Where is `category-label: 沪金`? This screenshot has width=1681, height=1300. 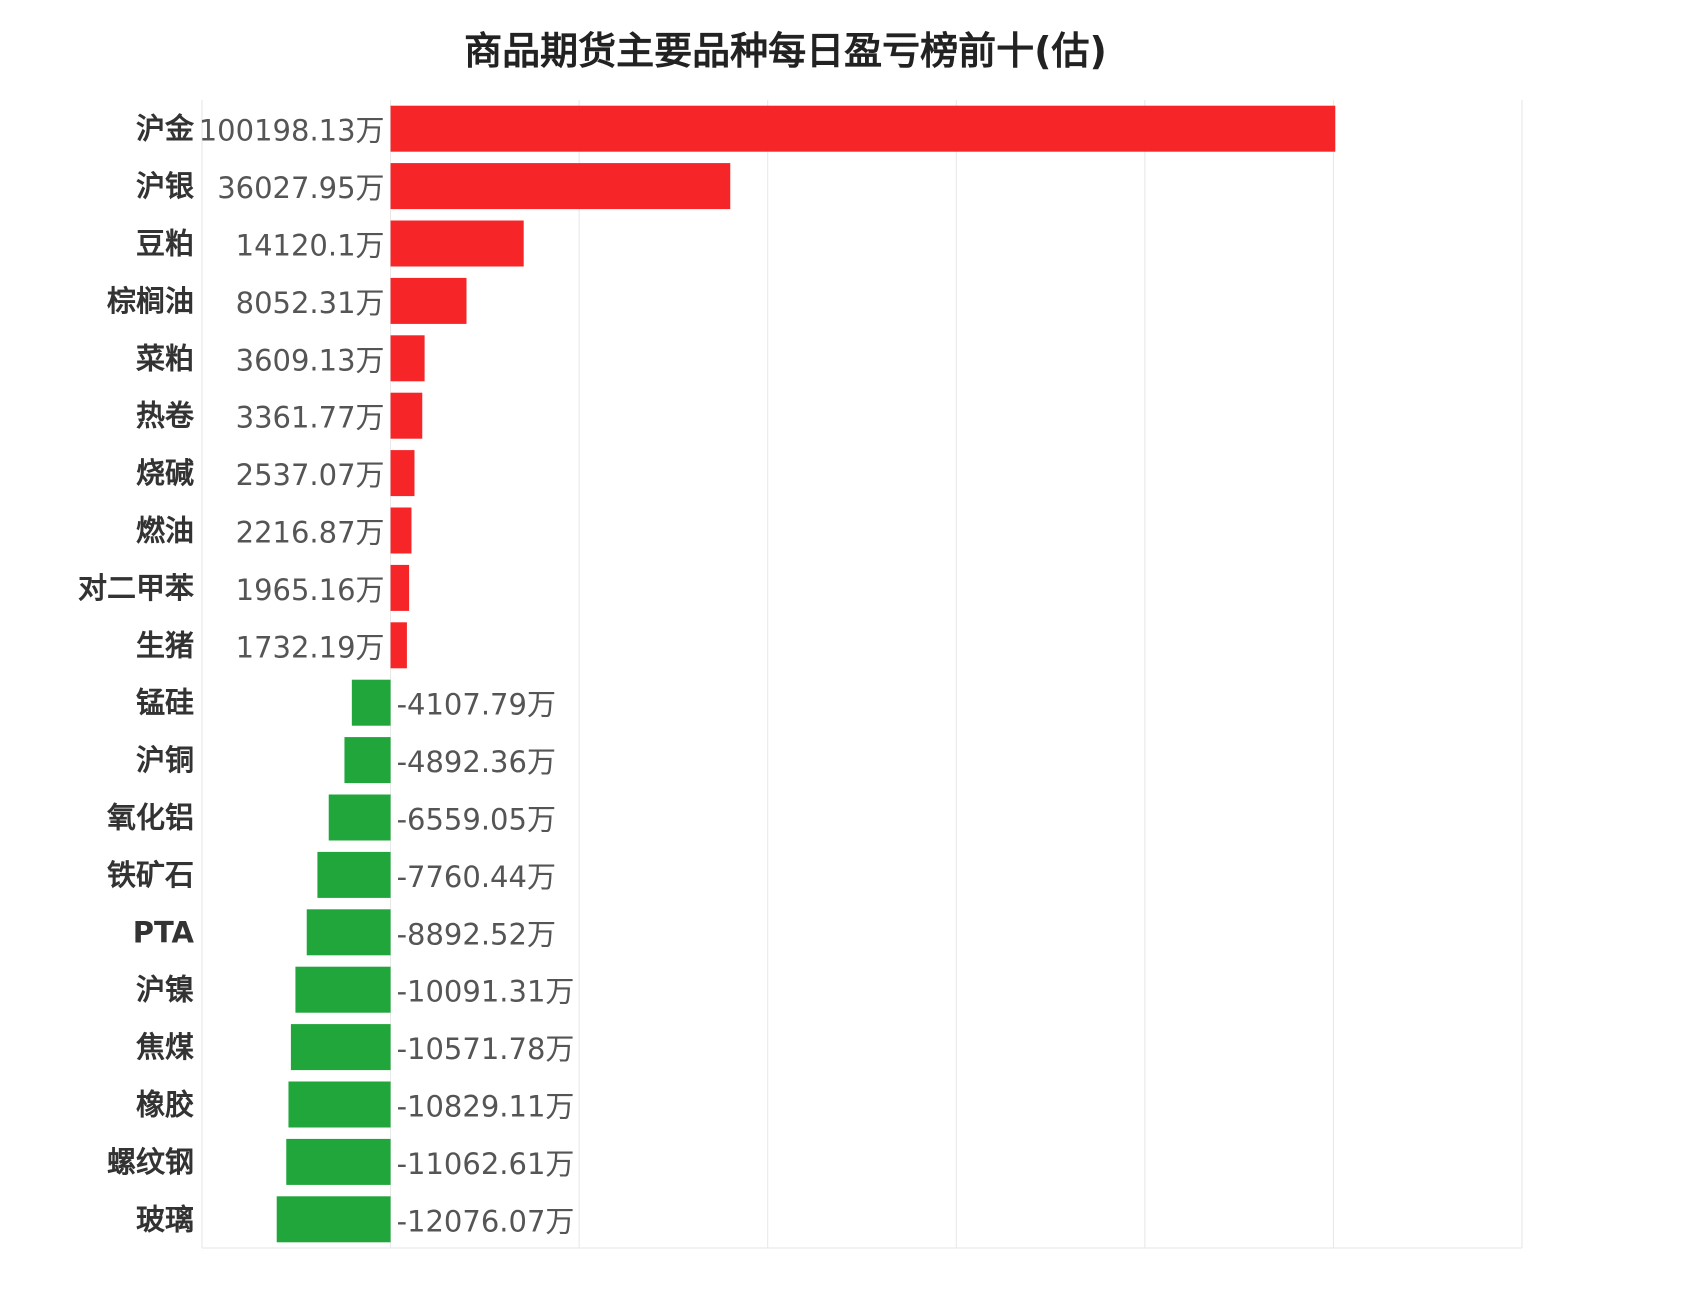
category-label: 沪金 is located at coordinates (165, 129).